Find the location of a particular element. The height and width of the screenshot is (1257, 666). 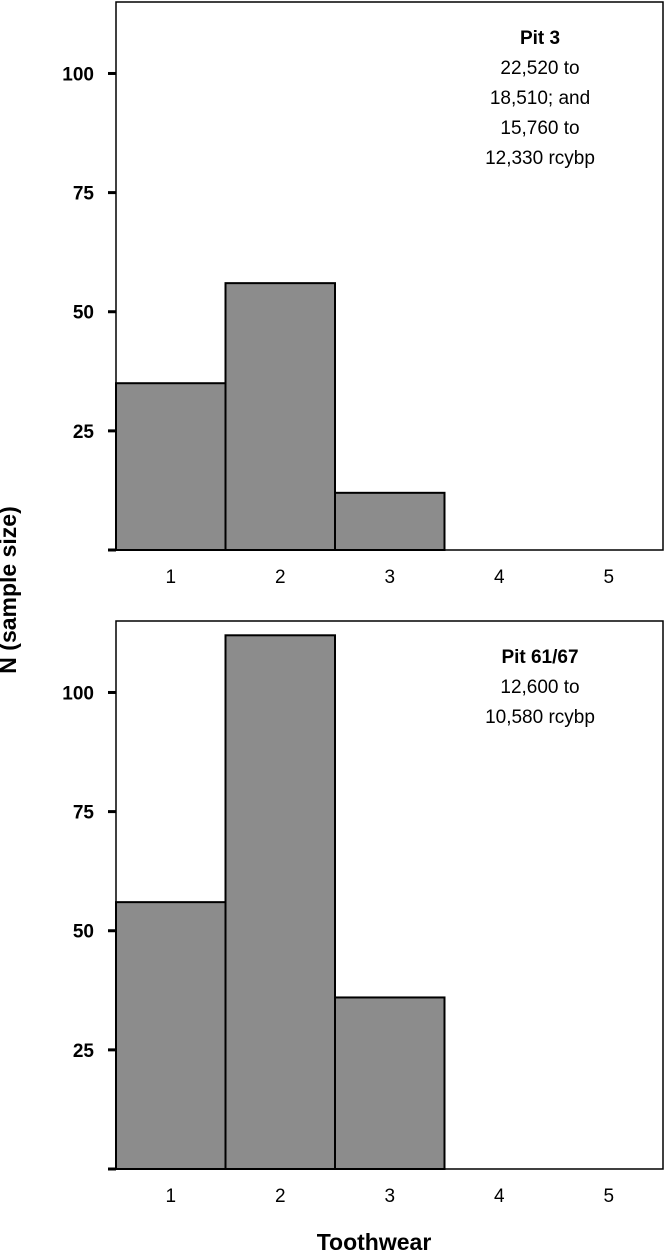

x-axis-label: Toothwear is located at coordinates (374, 1242).